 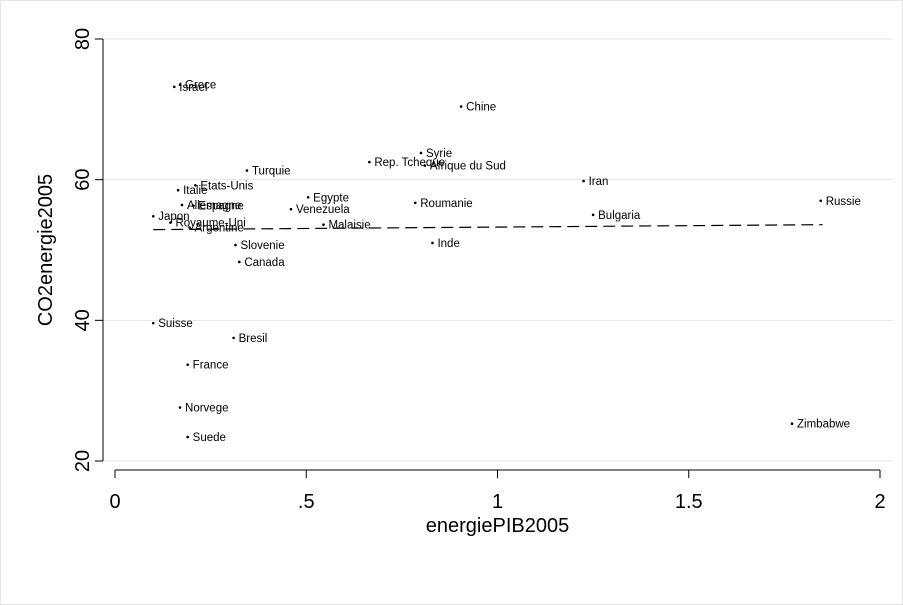 What do you see at coordinates (220, 207) in the screenshot?
I see `point-label: Espagne` at bounding box center [220, 207].